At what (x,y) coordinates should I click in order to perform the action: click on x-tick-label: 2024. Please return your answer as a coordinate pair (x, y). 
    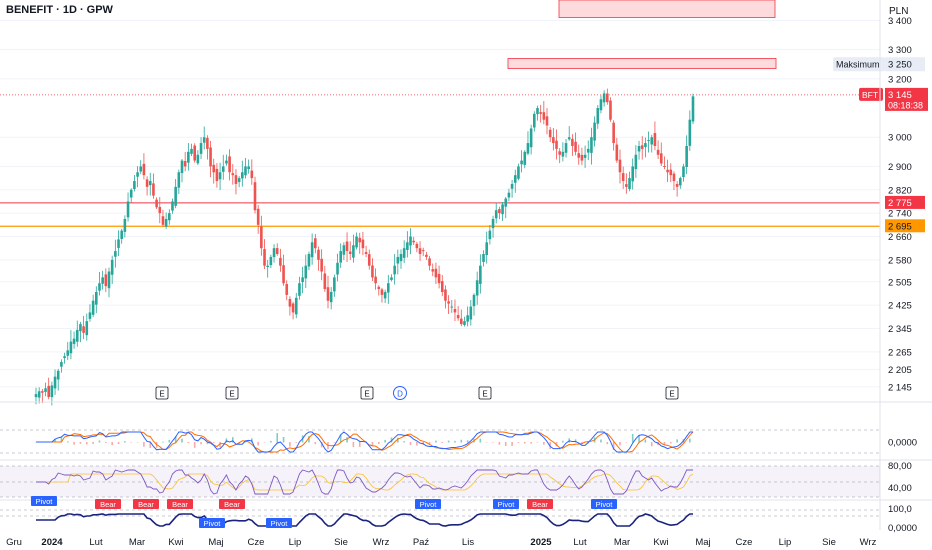
    Looking at the image, I should click on (52, 542).